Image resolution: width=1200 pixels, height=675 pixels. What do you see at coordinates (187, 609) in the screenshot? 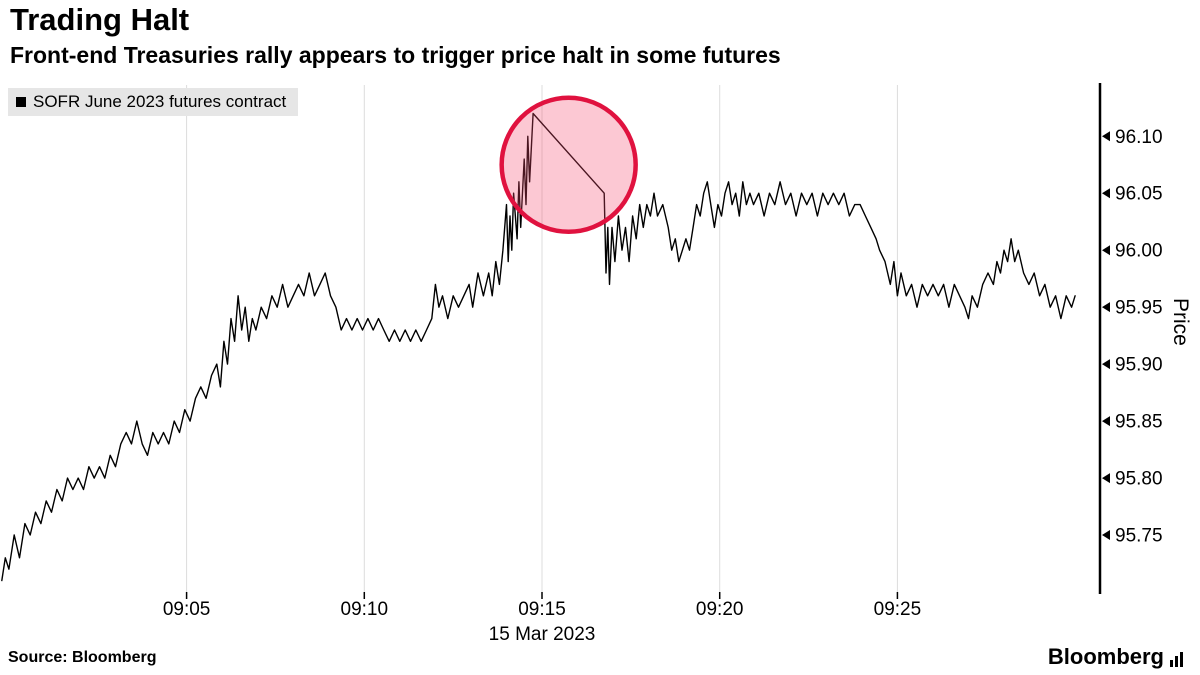
I see `x-tick-label: 09:05` at bounding box center [187, 609].